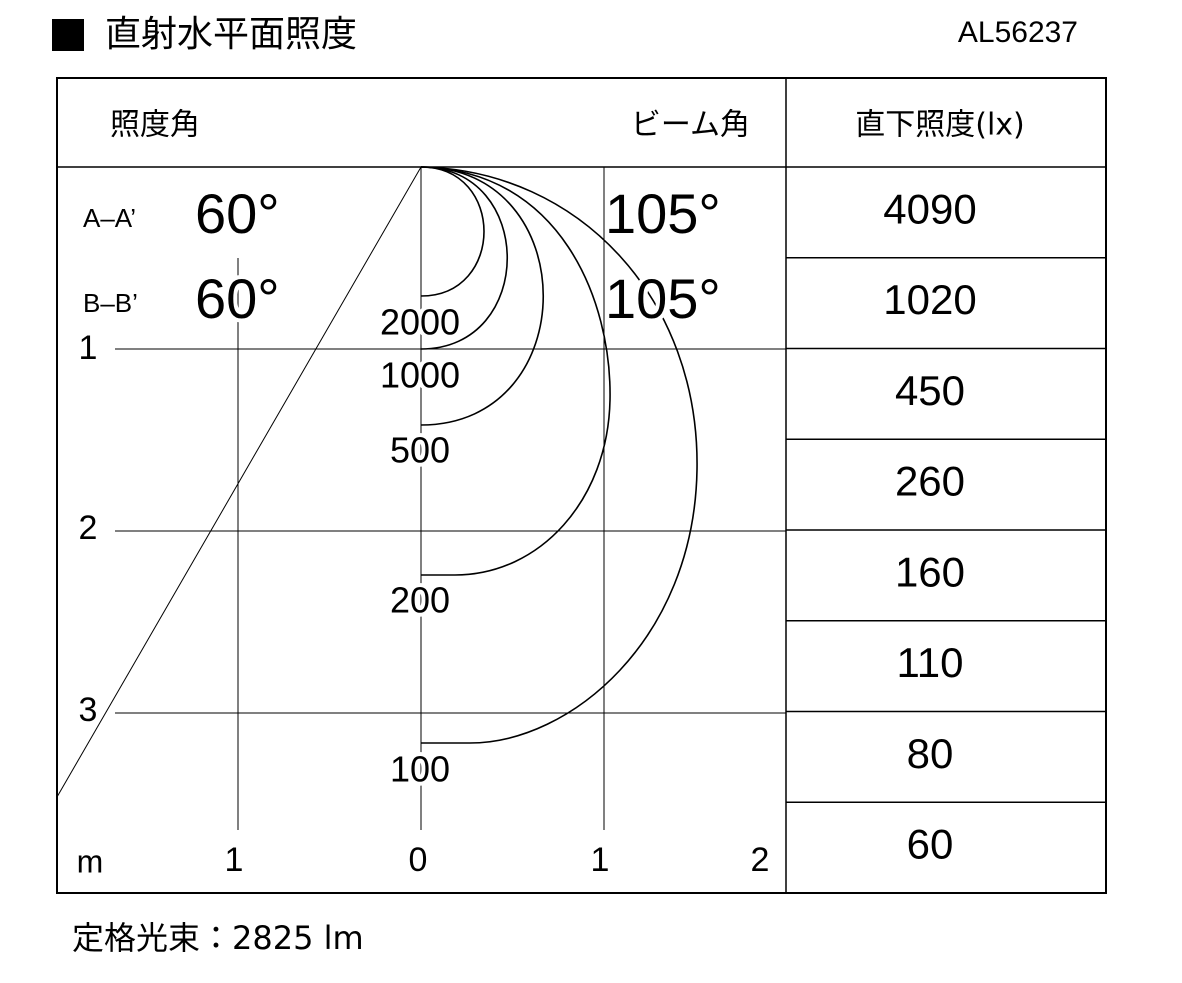 This screenshot has width=1182, height=983. I want to click on illuminance-value: 4090, so click(929, 208).